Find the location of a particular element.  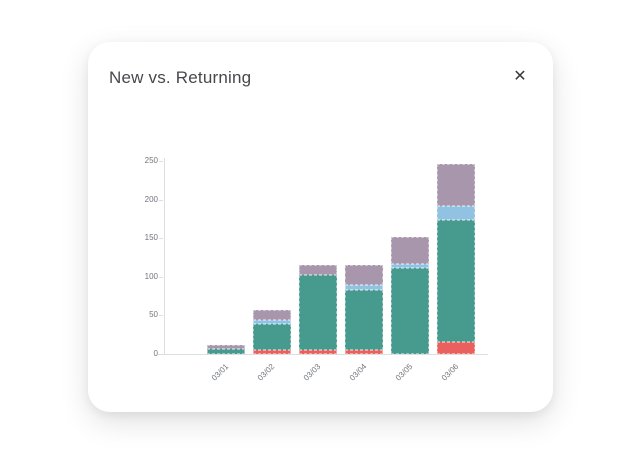

page-title: New vs. Returning is located at coordinates (180, 77).